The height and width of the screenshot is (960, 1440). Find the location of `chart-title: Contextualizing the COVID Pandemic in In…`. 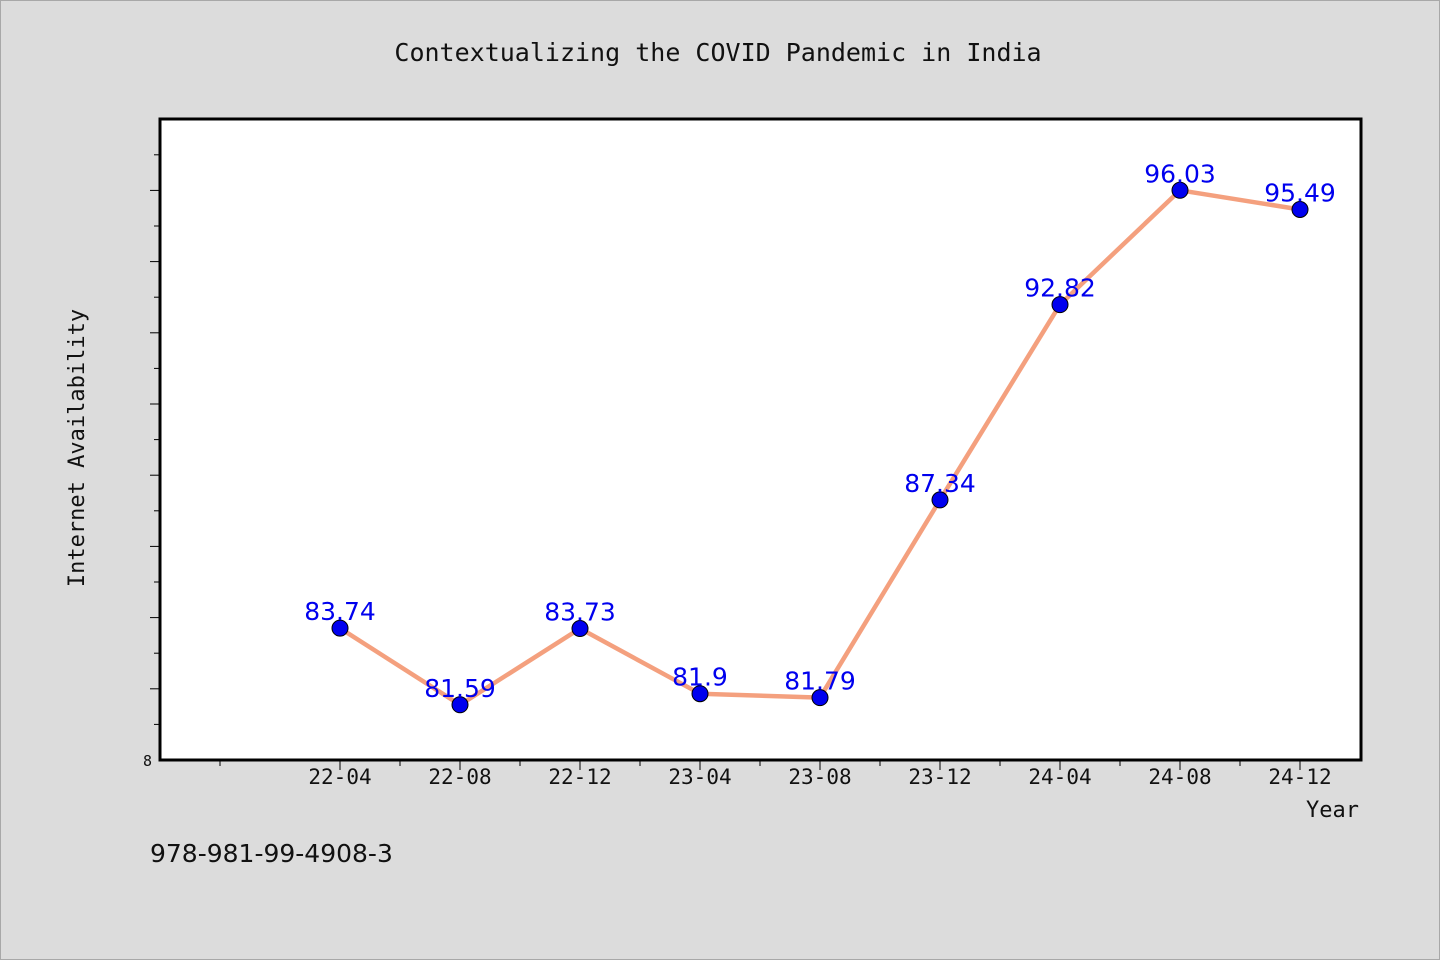

chart-title: Contextualizing the COVID Pandemic in In… is located at coordinates (717, 52).